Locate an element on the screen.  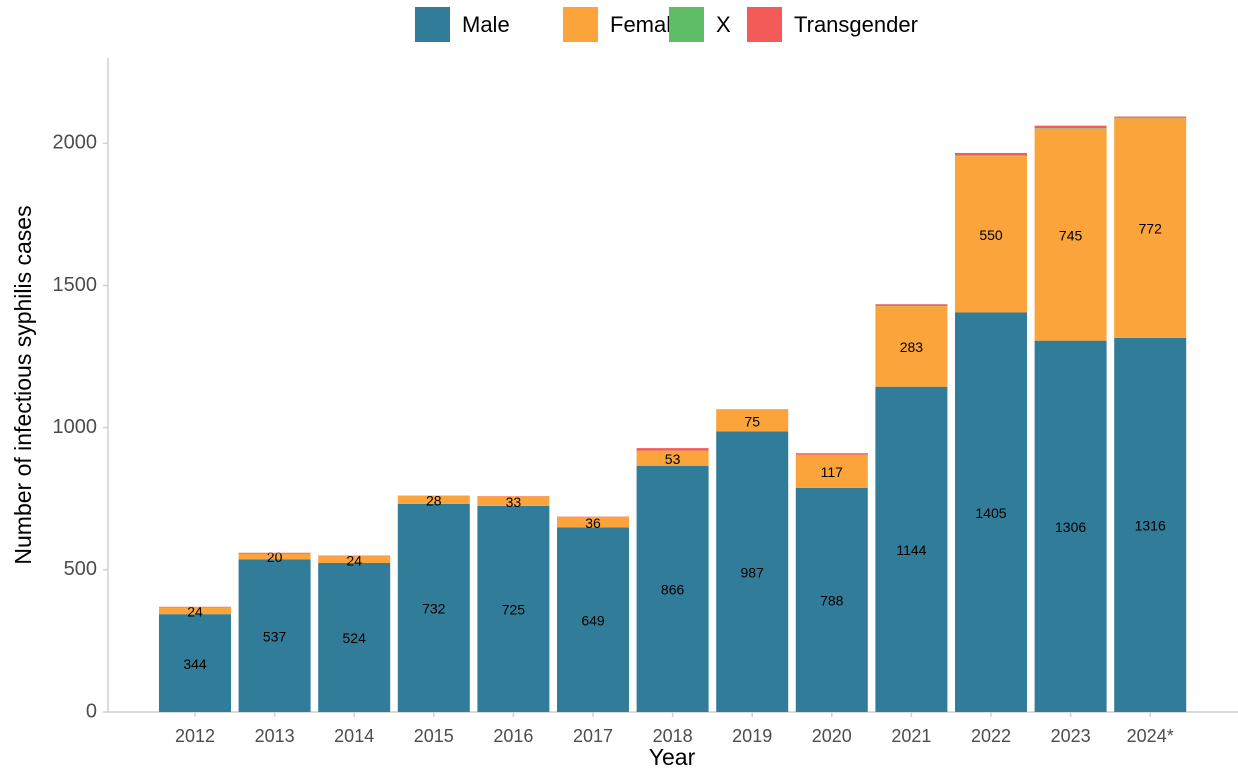
x-tick-label: 2012 is located at coordinates (195, 736).